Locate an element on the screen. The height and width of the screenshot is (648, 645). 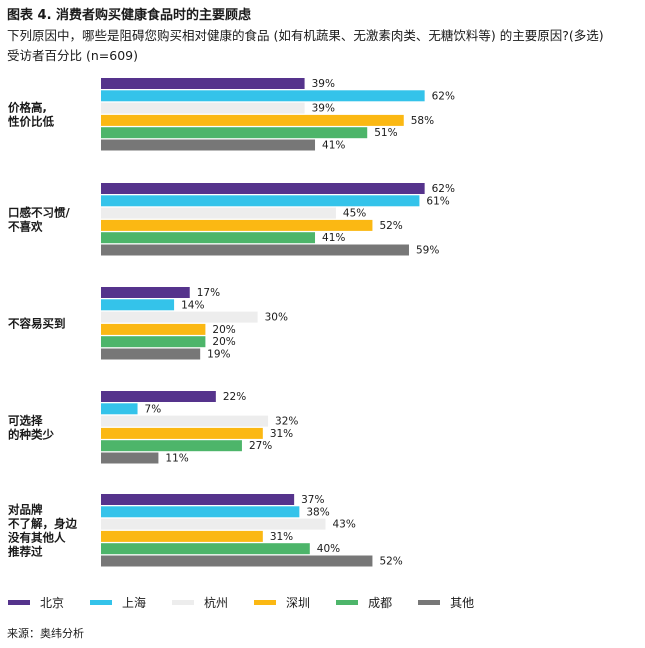
category-label: 不容易买到 is located at coordinates (37, 323).